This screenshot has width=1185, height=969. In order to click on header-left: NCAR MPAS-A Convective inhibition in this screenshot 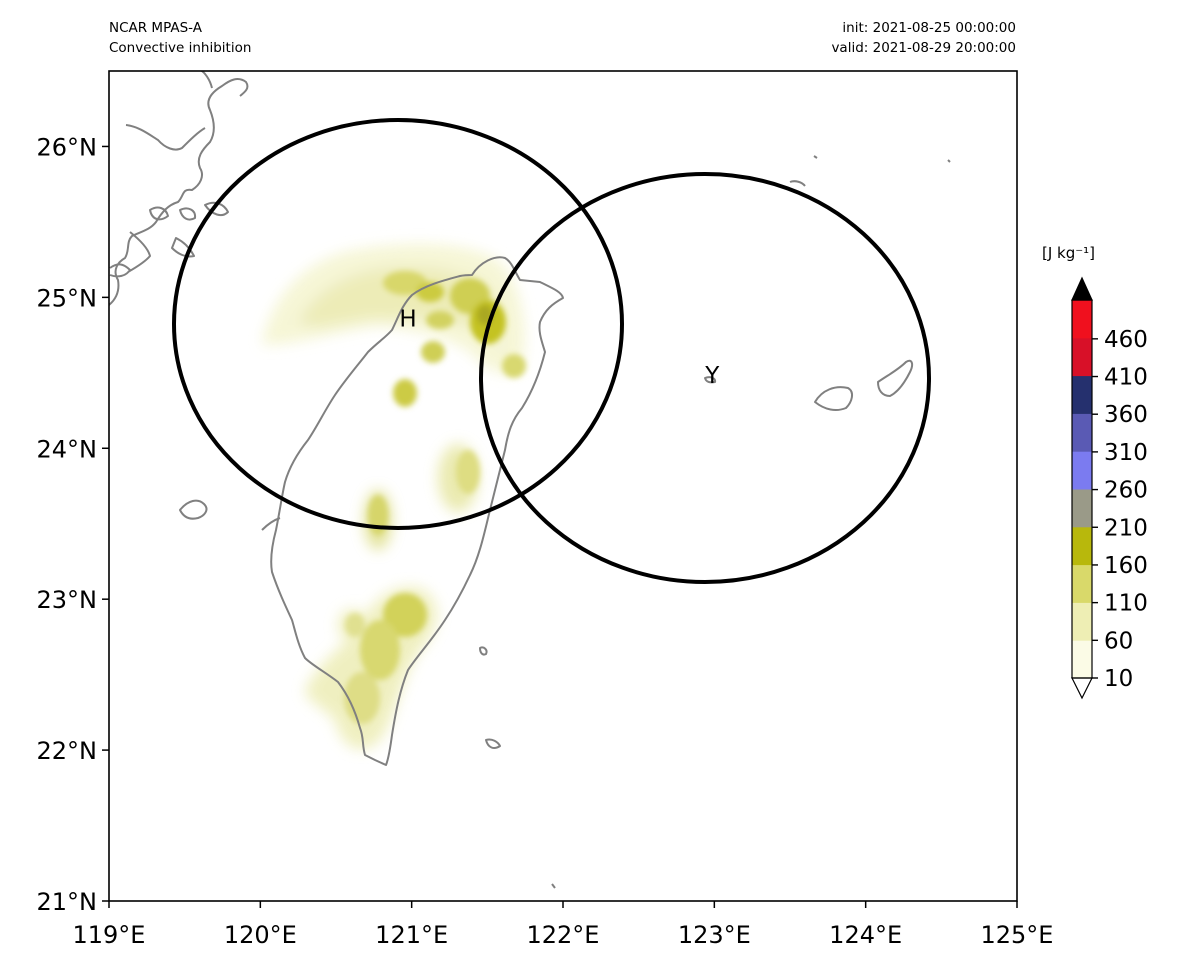, I will do `click(180, 38)`.